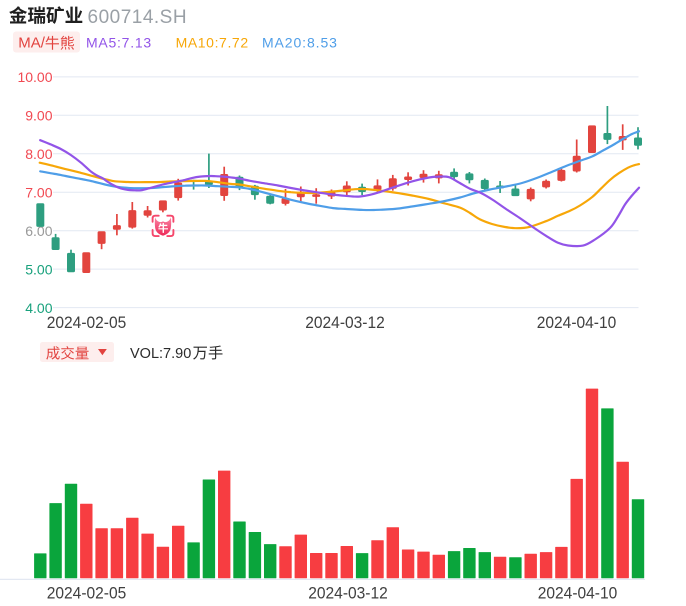 The image size is (686, 606). I want to click on svg-text: 600714.SH, so click(138, 17).